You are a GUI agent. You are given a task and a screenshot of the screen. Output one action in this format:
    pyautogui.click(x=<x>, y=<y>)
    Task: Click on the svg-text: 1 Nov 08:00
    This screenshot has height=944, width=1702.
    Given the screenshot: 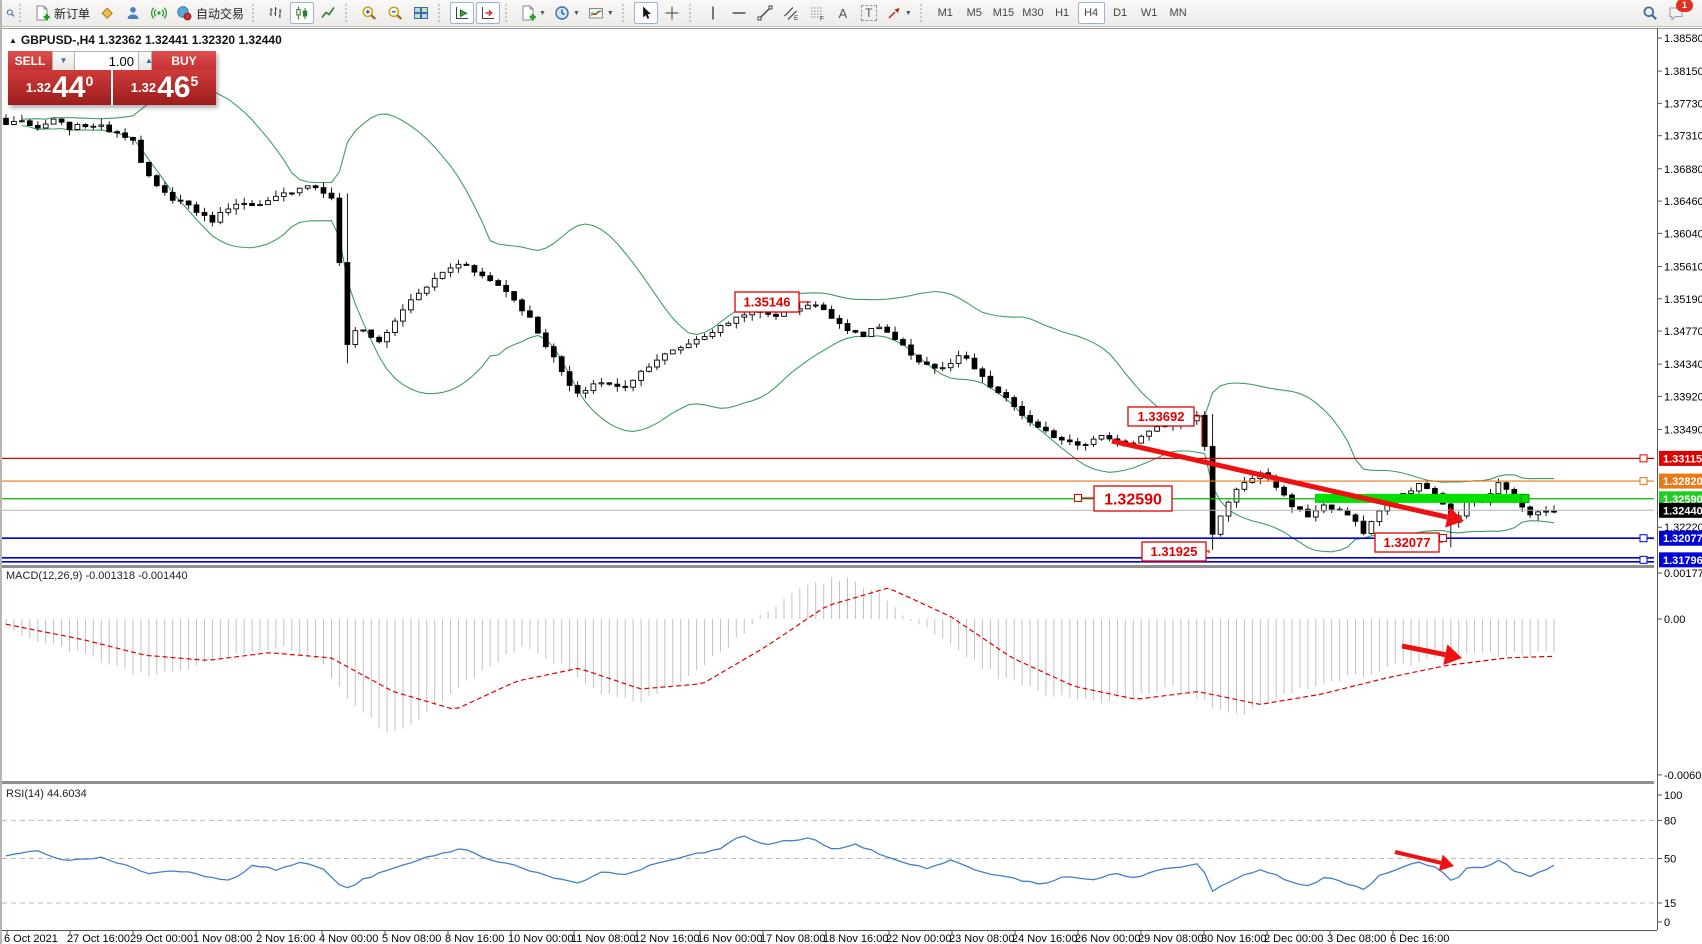 What is the action you would take?
    pyautogui.click(x=222, y=938)
    